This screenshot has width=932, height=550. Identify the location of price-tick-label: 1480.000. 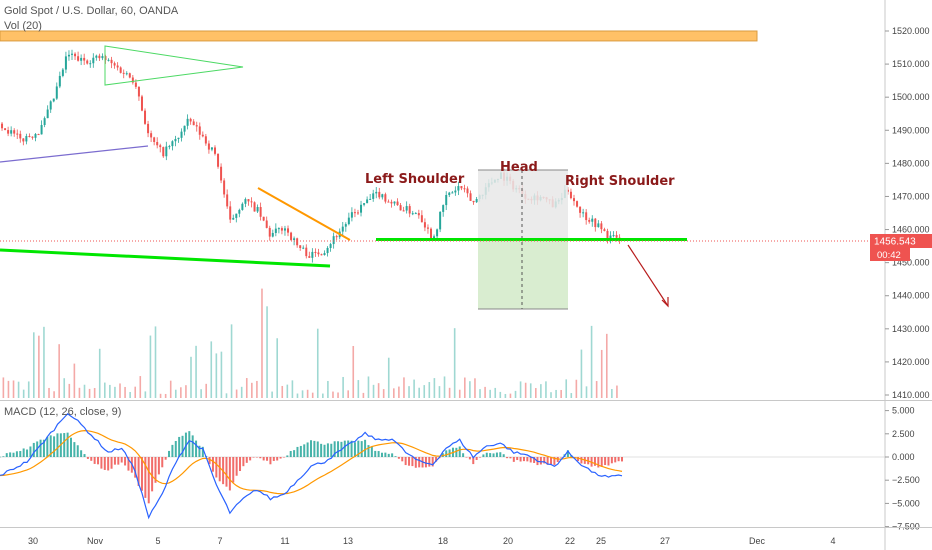
(911, 163).